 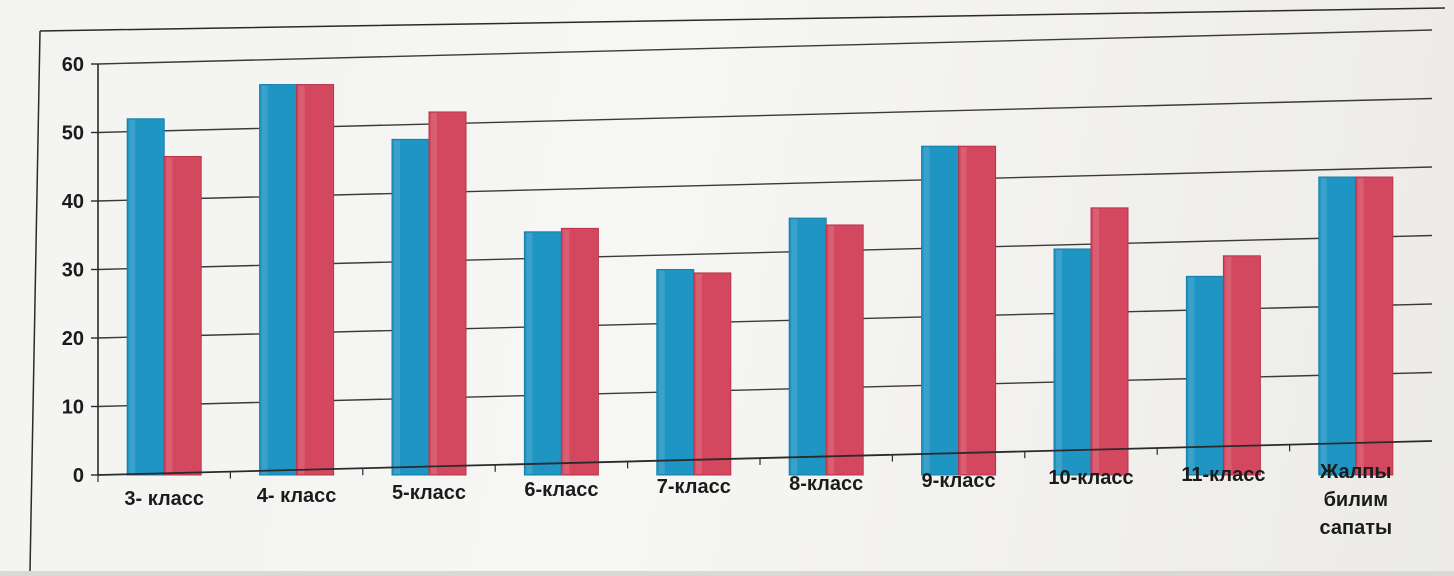 What do you see at coordinates (1090, 478) in the screenshot?
I see `x-tick-label: 10-класс` at bounding box center [1090, 478].